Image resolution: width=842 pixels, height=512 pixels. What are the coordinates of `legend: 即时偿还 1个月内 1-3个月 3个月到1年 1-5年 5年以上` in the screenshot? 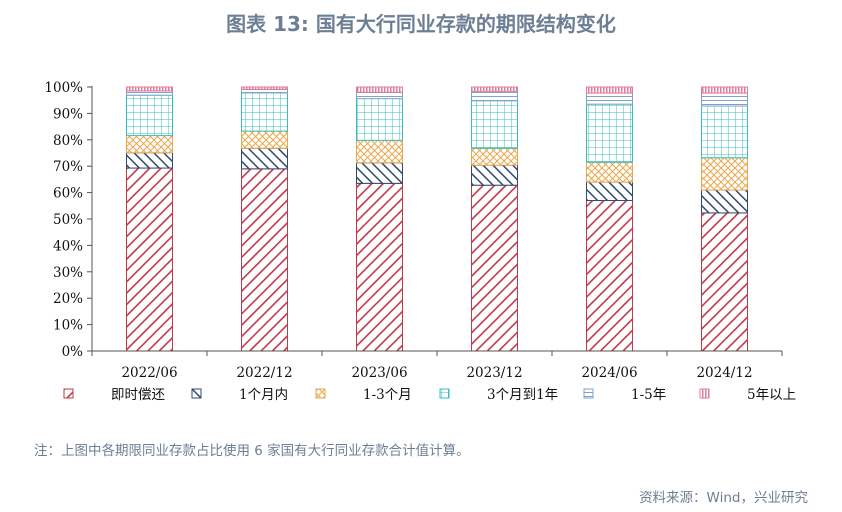 It's located at (429, 395).